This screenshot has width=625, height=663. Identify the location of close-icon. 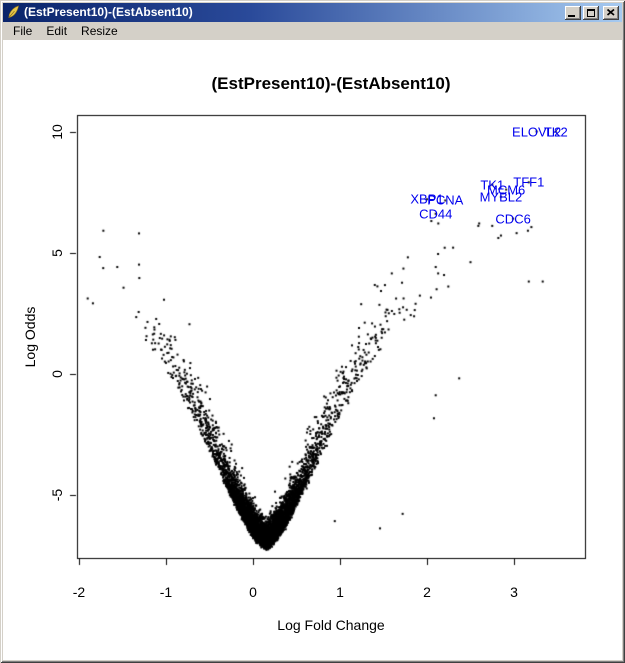
(611, 12).